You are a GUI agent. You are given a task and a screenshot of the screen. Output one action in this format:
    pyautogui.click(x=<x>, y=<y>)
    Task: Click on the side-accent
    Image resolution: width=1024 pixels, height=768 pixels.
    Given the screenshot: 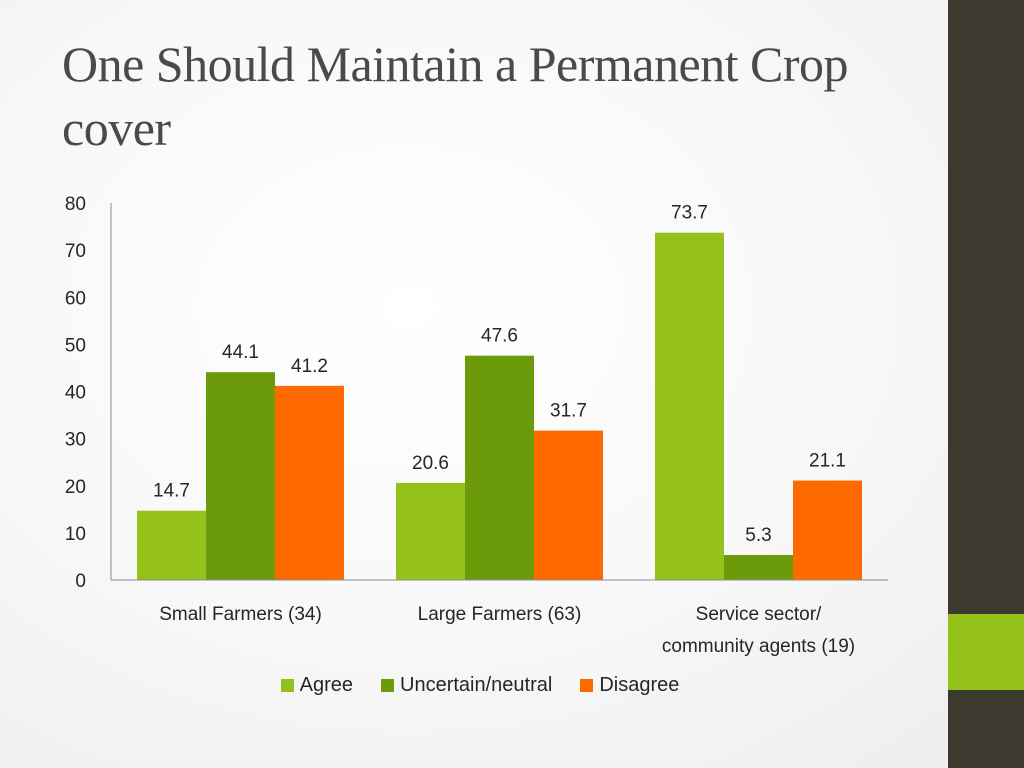 What is the action you would take?
    pyautogui.click(x=986, y=652)
    